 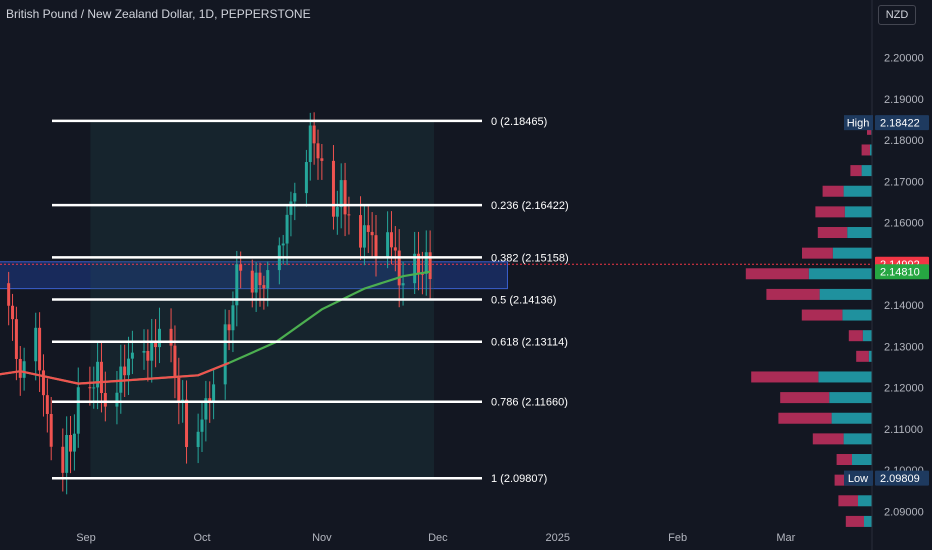 What do you see at coordinates (904, 224) in the screenshot?
I see `y-tick-label: 2.16000` at bounding box center [904, 224].